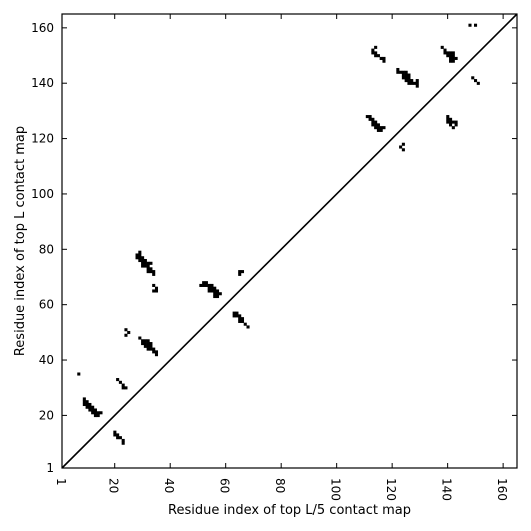 The height and width of the screenshot is (531, 531). What do you see at coordinates (46, 305) in the screenshot?
I see `y-tick-label: 60` at bounding box center [46, 305].